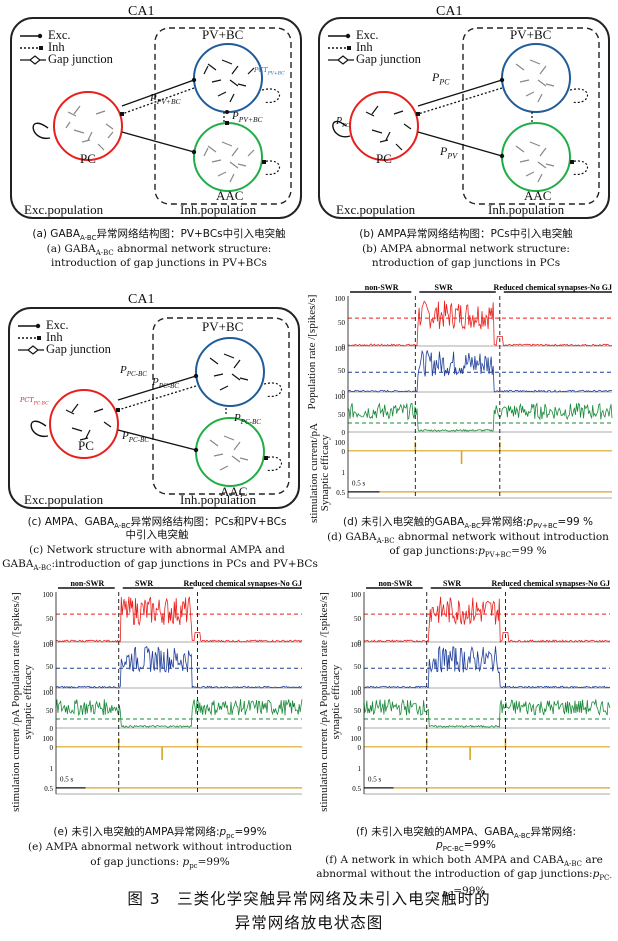 This screenshot has width=618, height=941. I want to click on phase-label-reduced: Reduced chemical synapses-No GJ, so click(551, 583).